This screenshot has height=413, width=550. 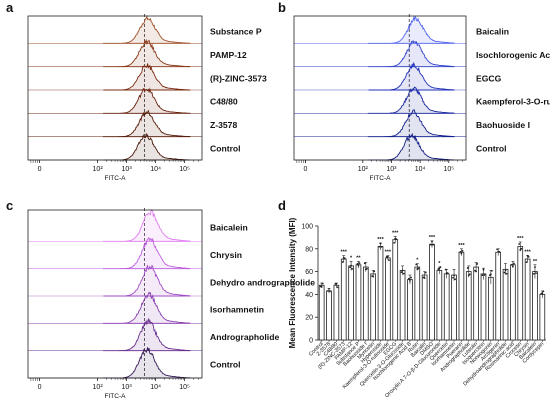 What do you see at coordinates (513, 102) in the screenshot?
I see `series-label: Kaempferol-3-O-rutinoside` at bounding box center [513, 102].